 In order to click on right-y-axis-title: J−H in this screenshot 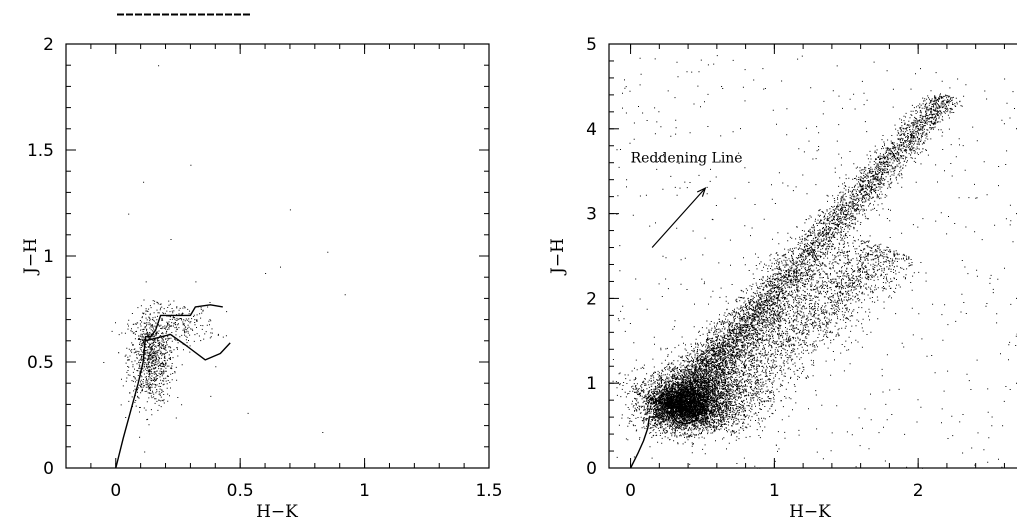, I will do `click(558, 257)`.